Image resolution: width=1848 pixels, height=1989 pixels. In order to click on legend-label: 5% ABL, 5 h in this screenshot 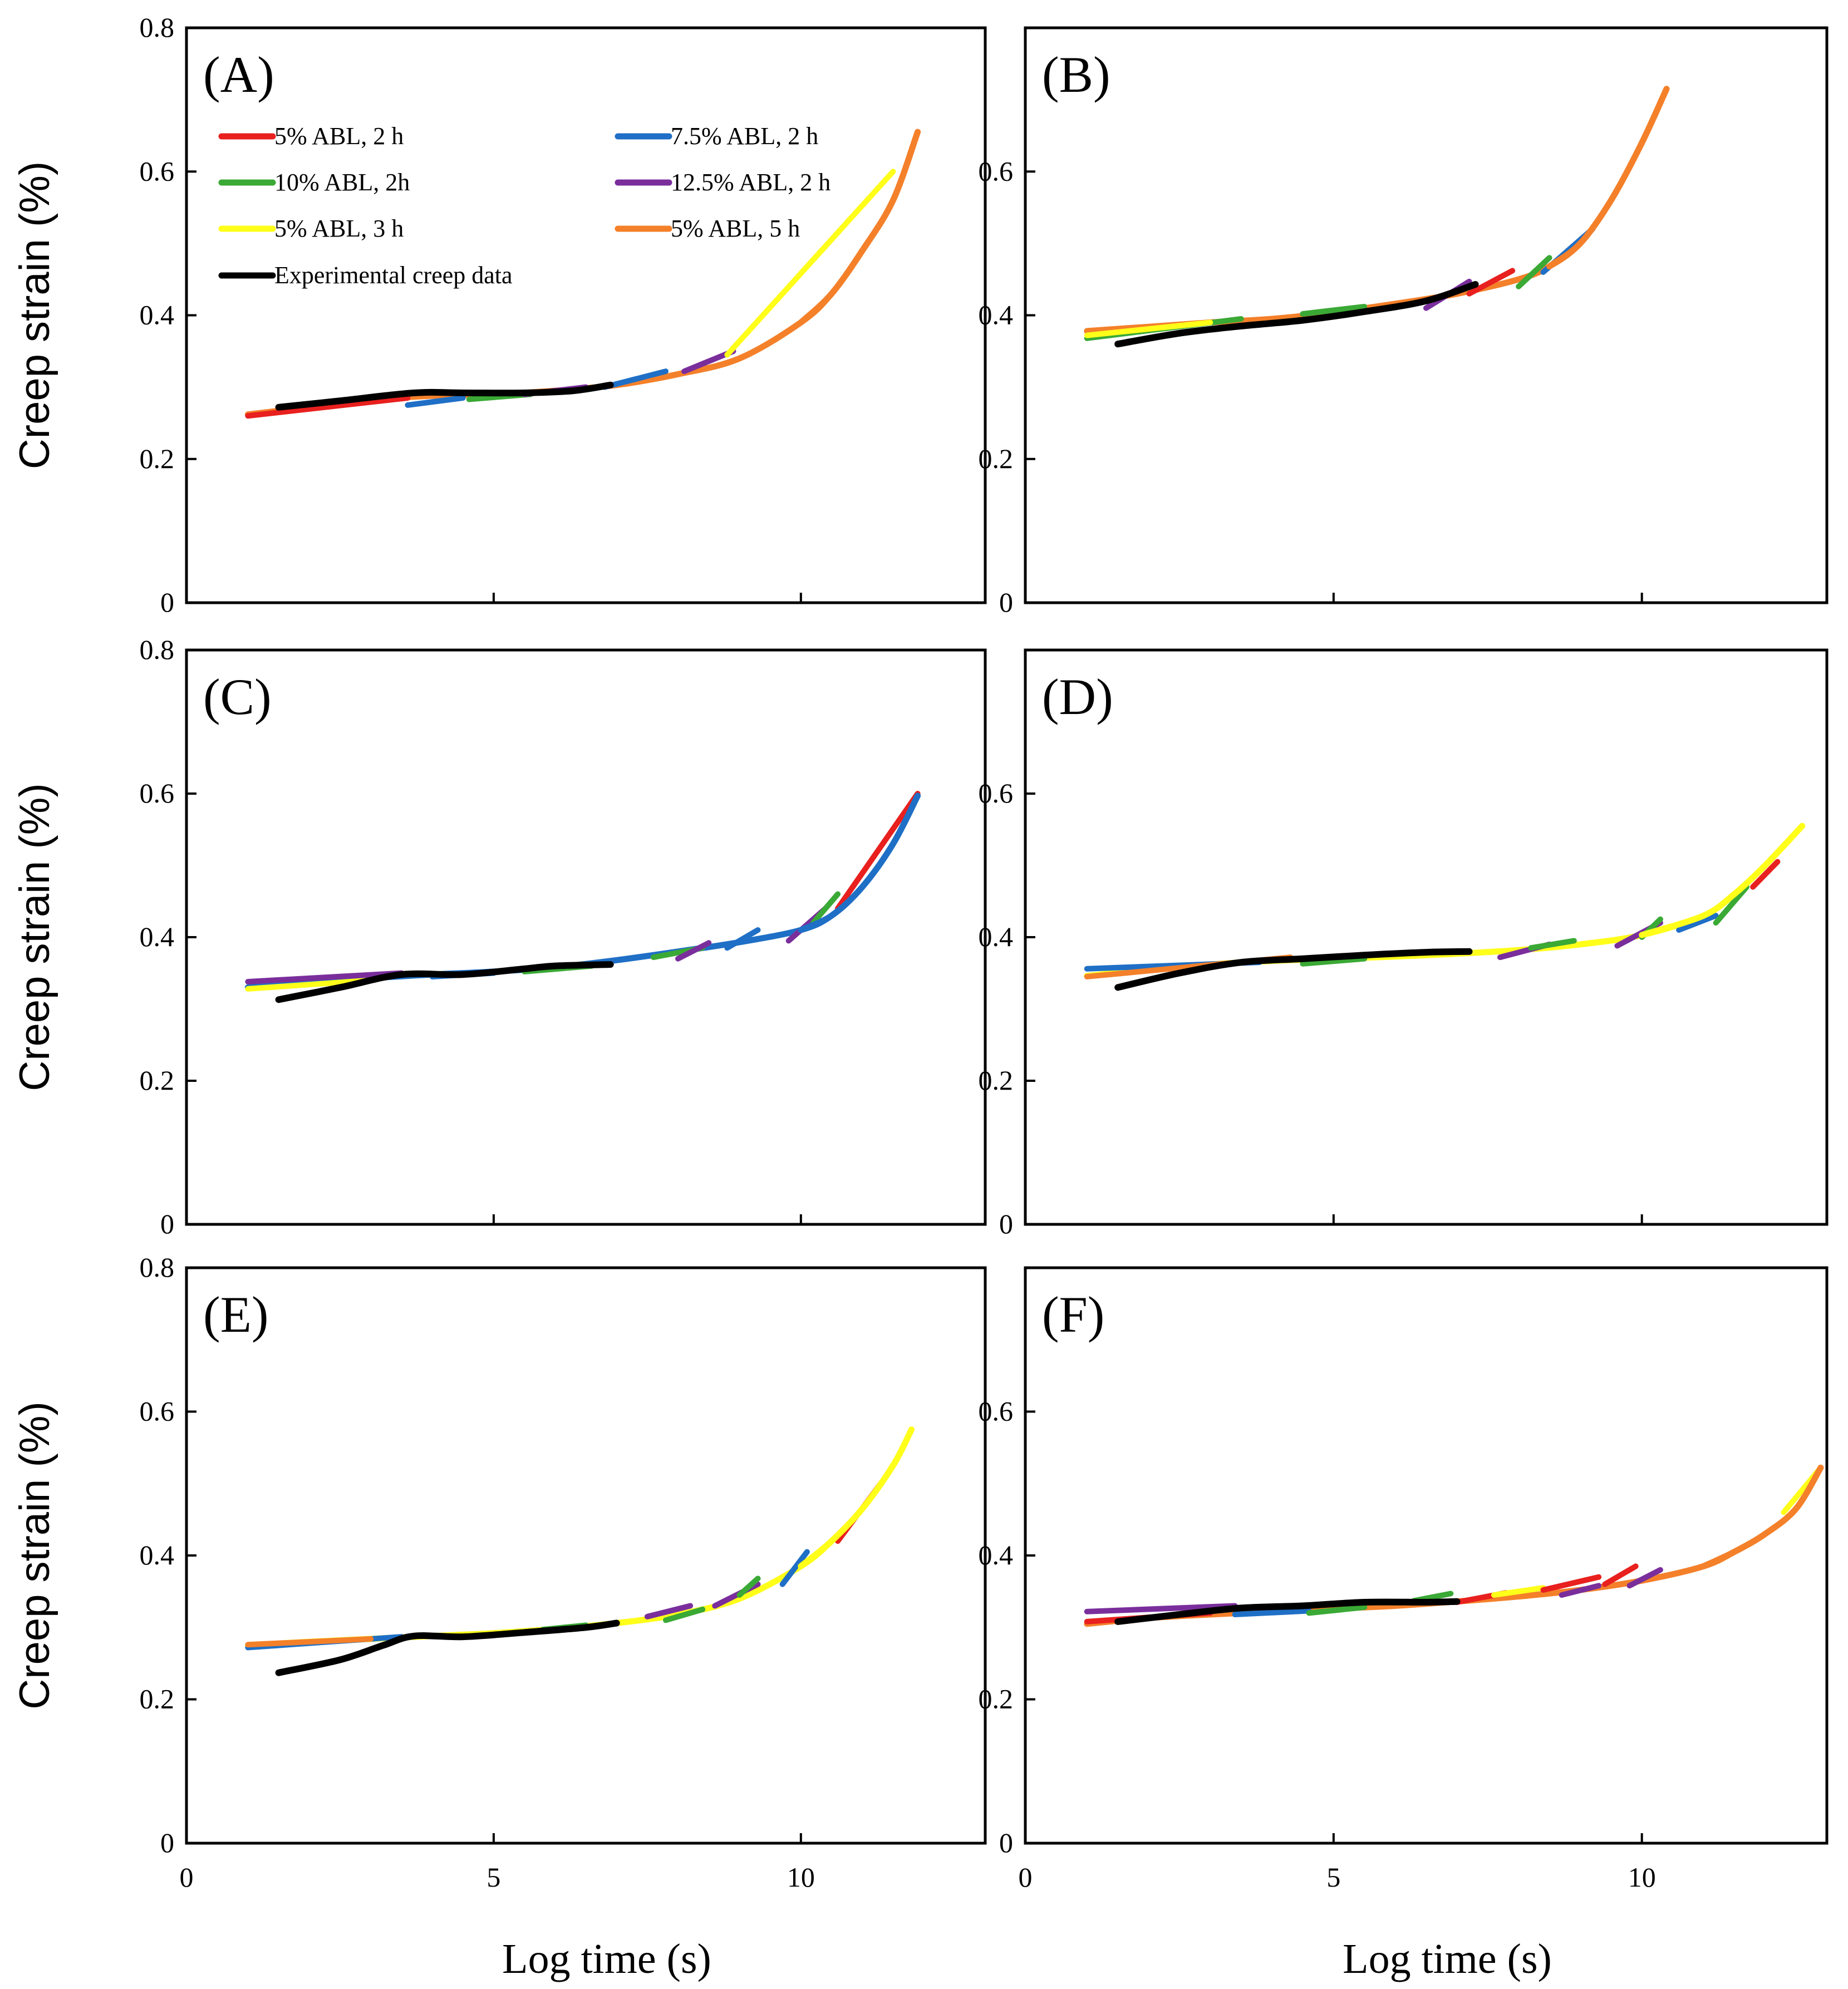, I will do `click(735, 228)`.